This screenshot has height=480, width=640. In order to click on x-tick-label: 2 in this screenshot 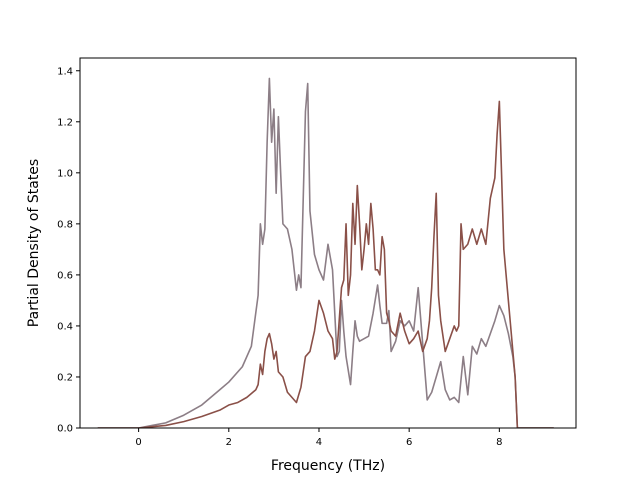, I will do `click(229, 442)`.